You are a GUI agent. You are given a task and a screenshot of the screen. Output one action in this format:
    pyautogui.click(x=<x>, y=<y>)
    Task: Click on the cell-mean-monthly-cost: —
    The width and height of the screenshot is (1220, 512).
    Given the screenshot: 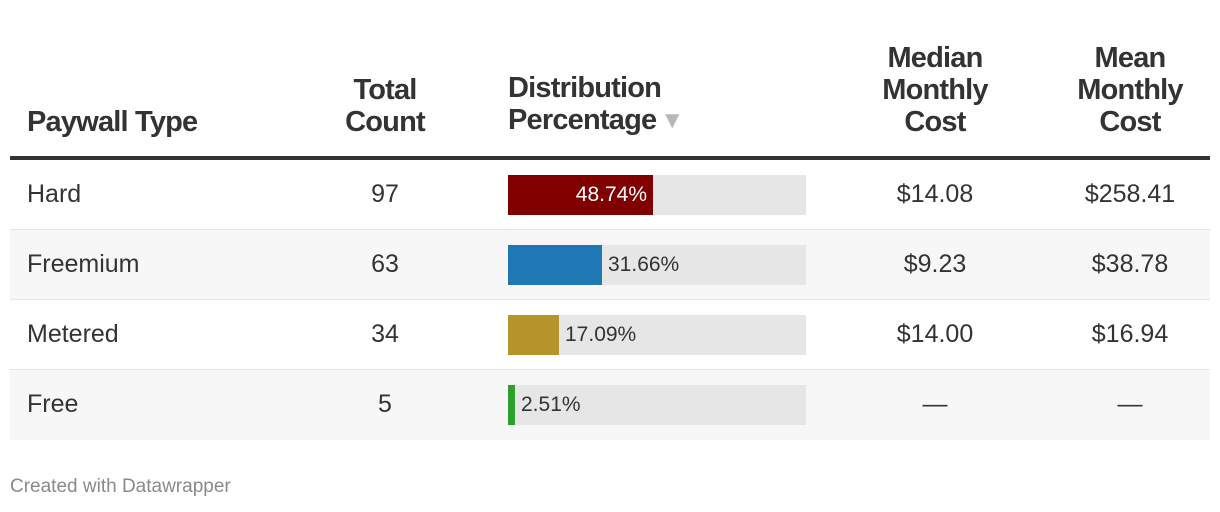 What is the action you would take?
    pyautogui.click(x=1130, y=404)
    